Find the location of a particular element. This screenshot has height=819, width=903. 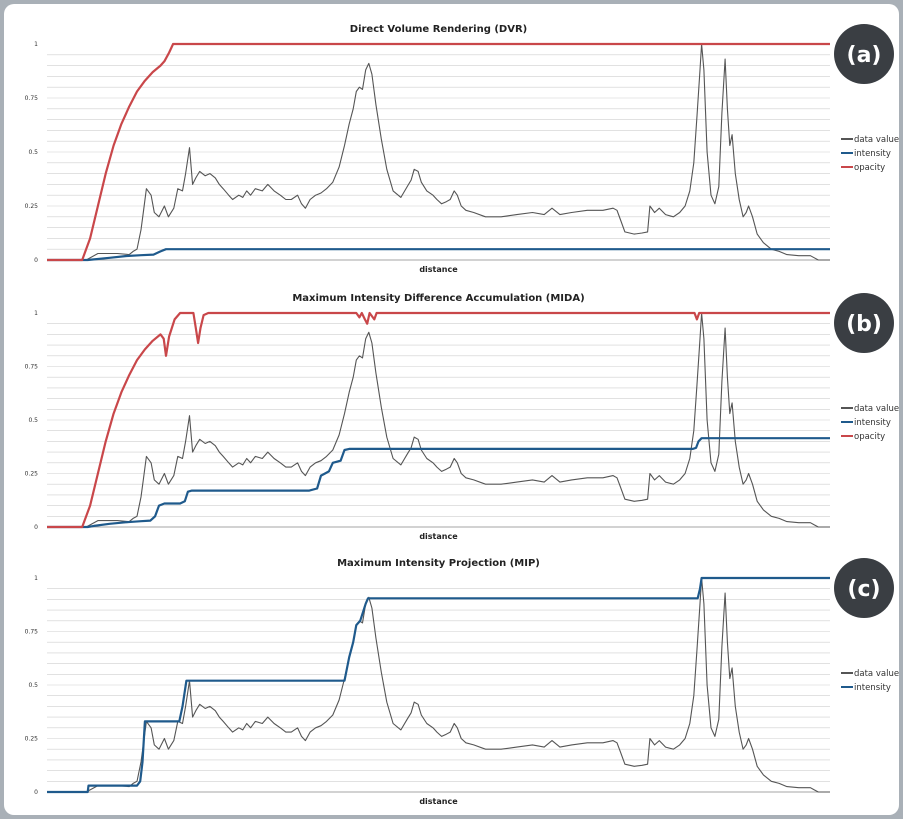

panel-badge-label: (b) is located at coordinates (864, 324).